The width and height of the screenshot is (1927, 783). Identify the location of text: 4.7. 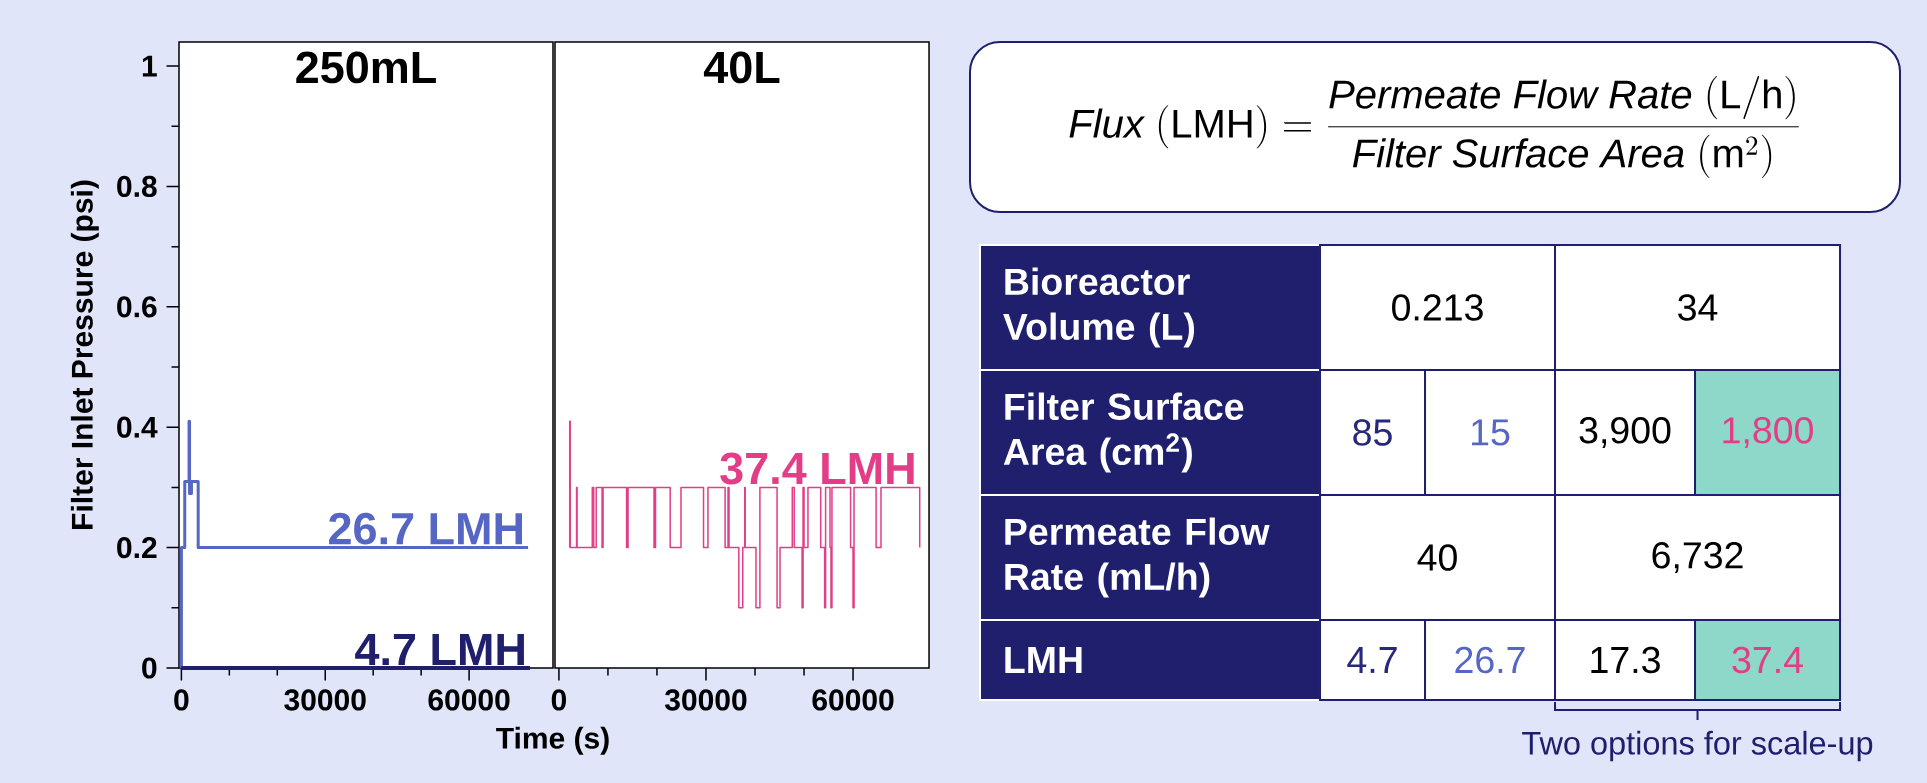
(1372, 660).